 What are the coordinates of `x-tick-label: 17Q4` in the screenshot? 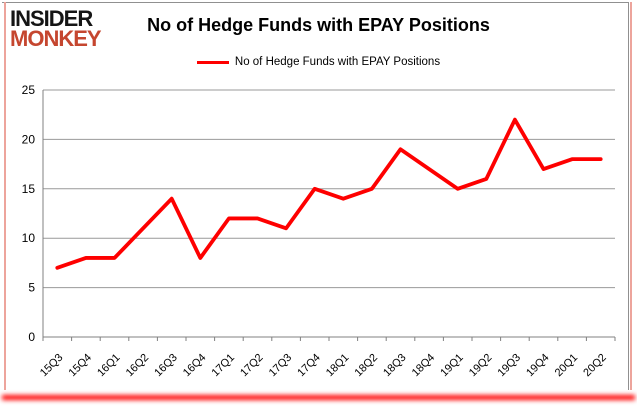 It's located at (309, 366).